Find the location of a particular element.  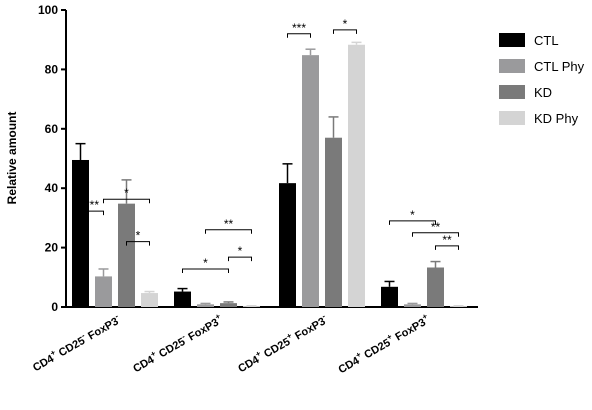

category-label: CD4+ CD25+ FoxP3- is located at coordinates (283, 343).